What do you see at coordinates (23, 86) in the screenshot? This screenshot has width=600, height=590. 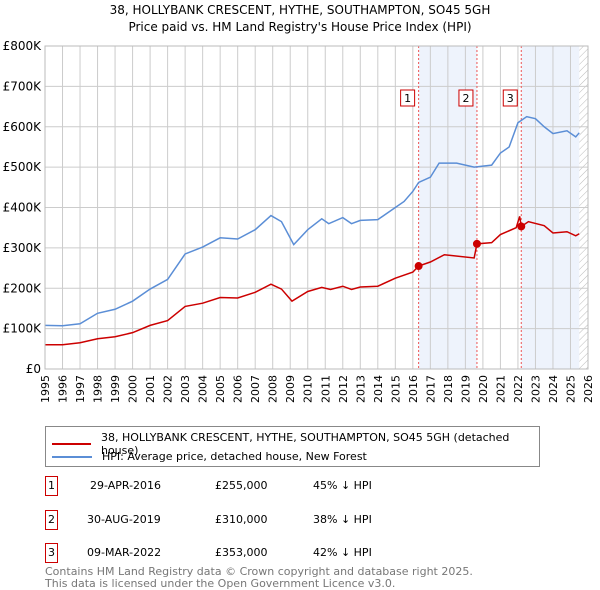 I see `y-tick-label: £700K` at bounding box center [23, 86].